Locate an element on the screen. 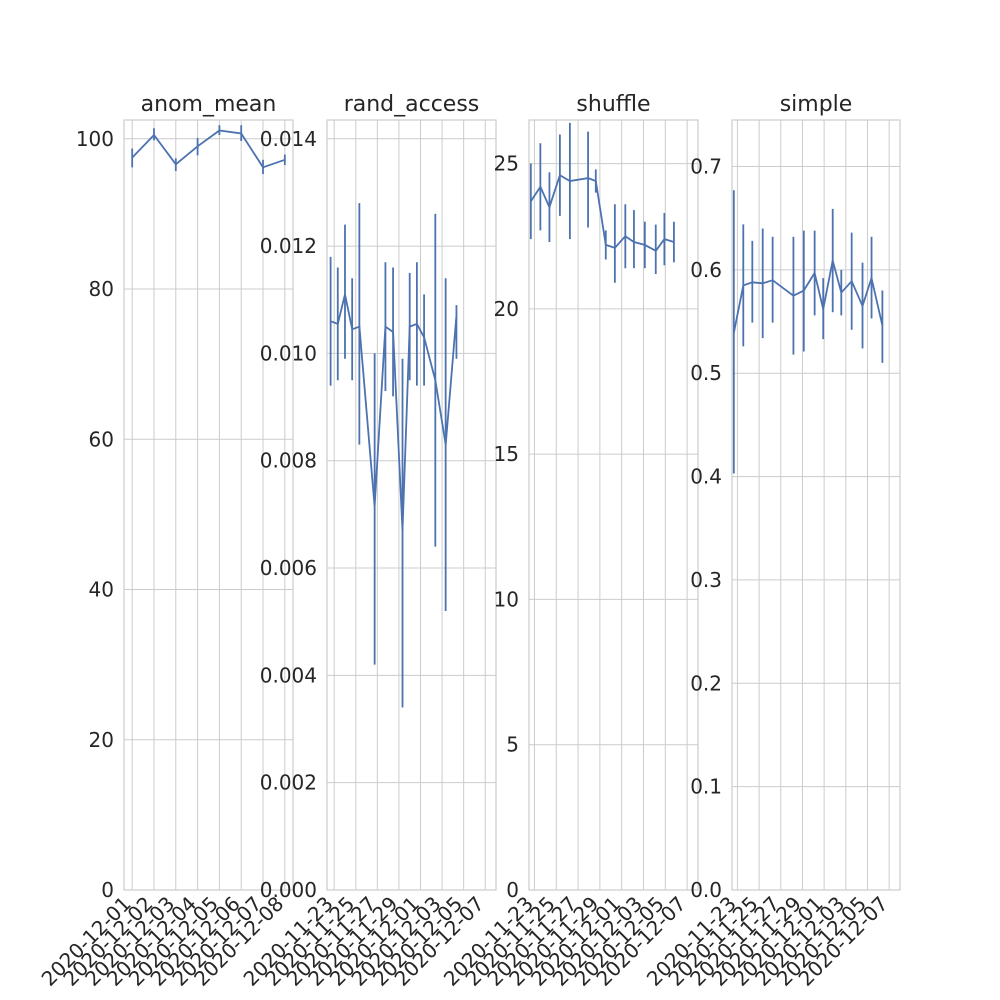  y-tick-label: 25 is located at coordinates (506, 164).